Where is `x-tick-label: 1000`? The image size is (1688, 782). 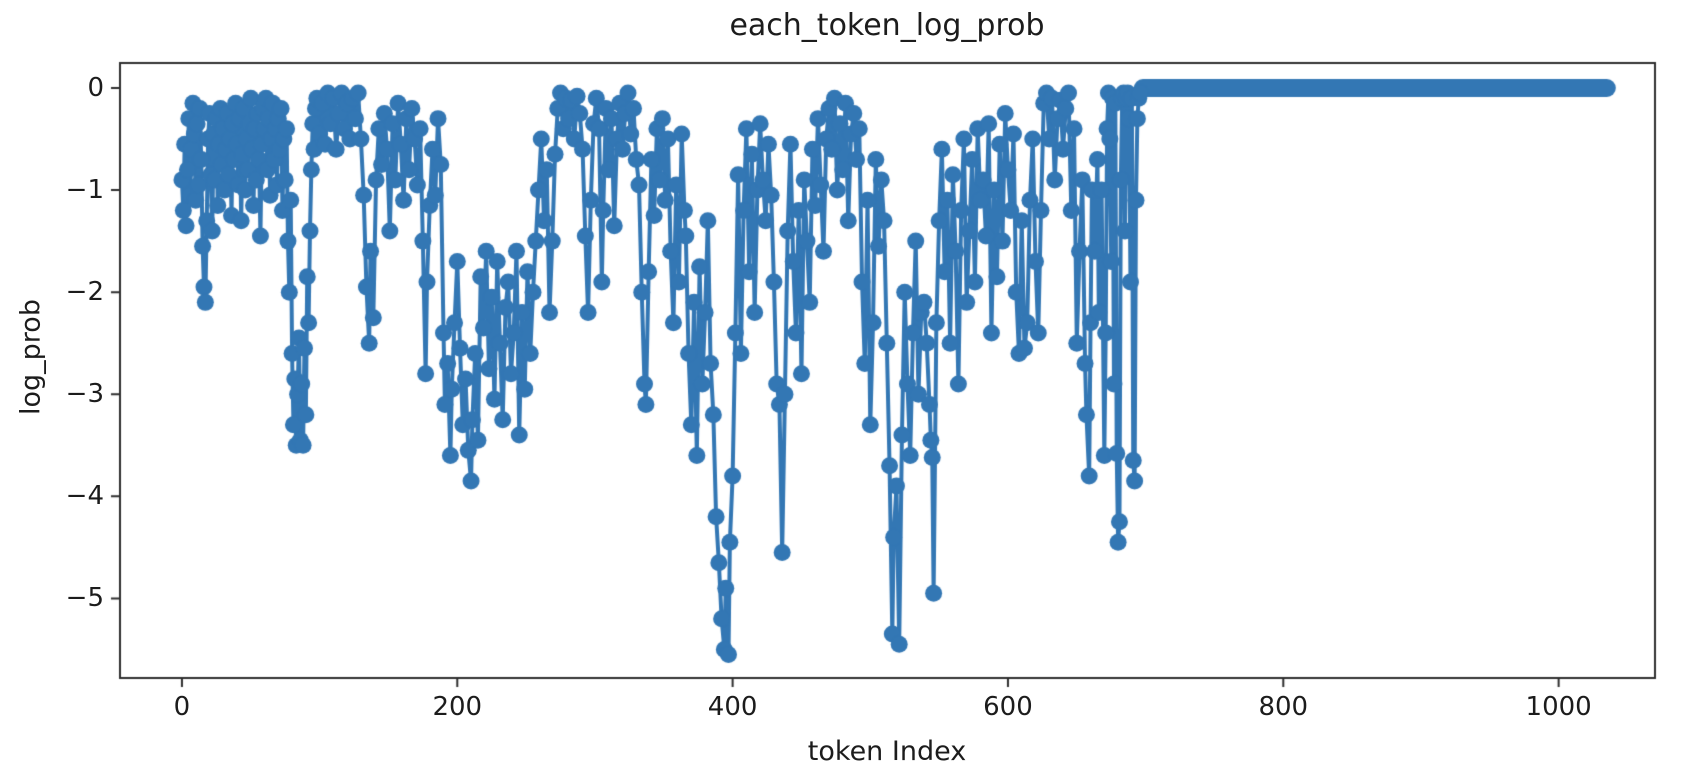 x-tick-label: 1000 is located at coordinates (1558, 707).